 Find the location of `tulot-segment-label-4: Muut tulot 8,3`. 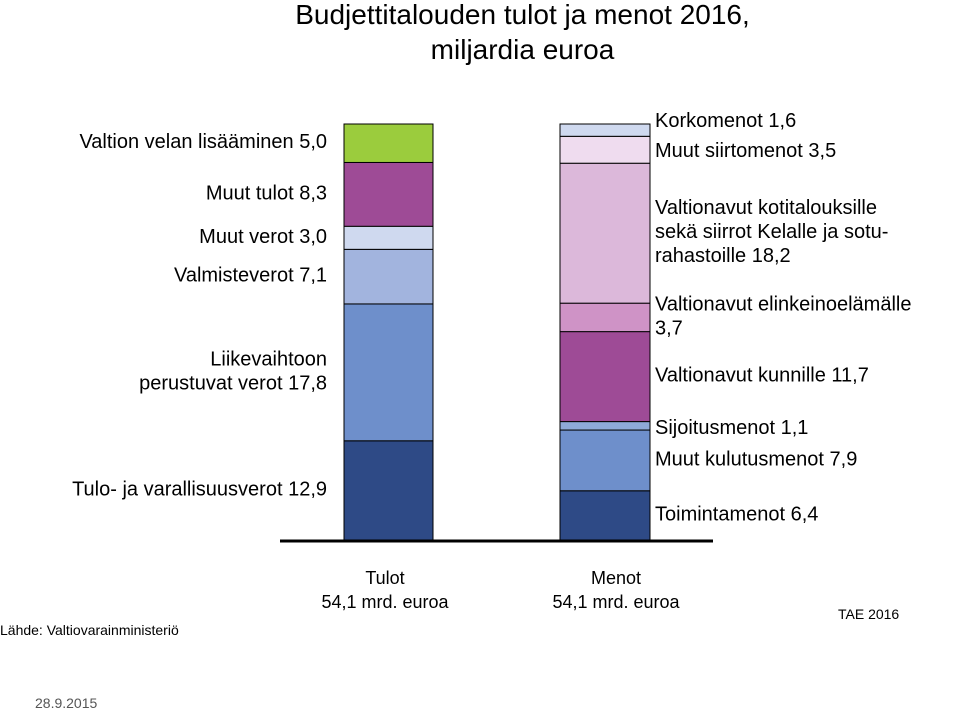

tulot-segment-label-4: Muut tulot 8,3 is located at coordinates (266, 194).